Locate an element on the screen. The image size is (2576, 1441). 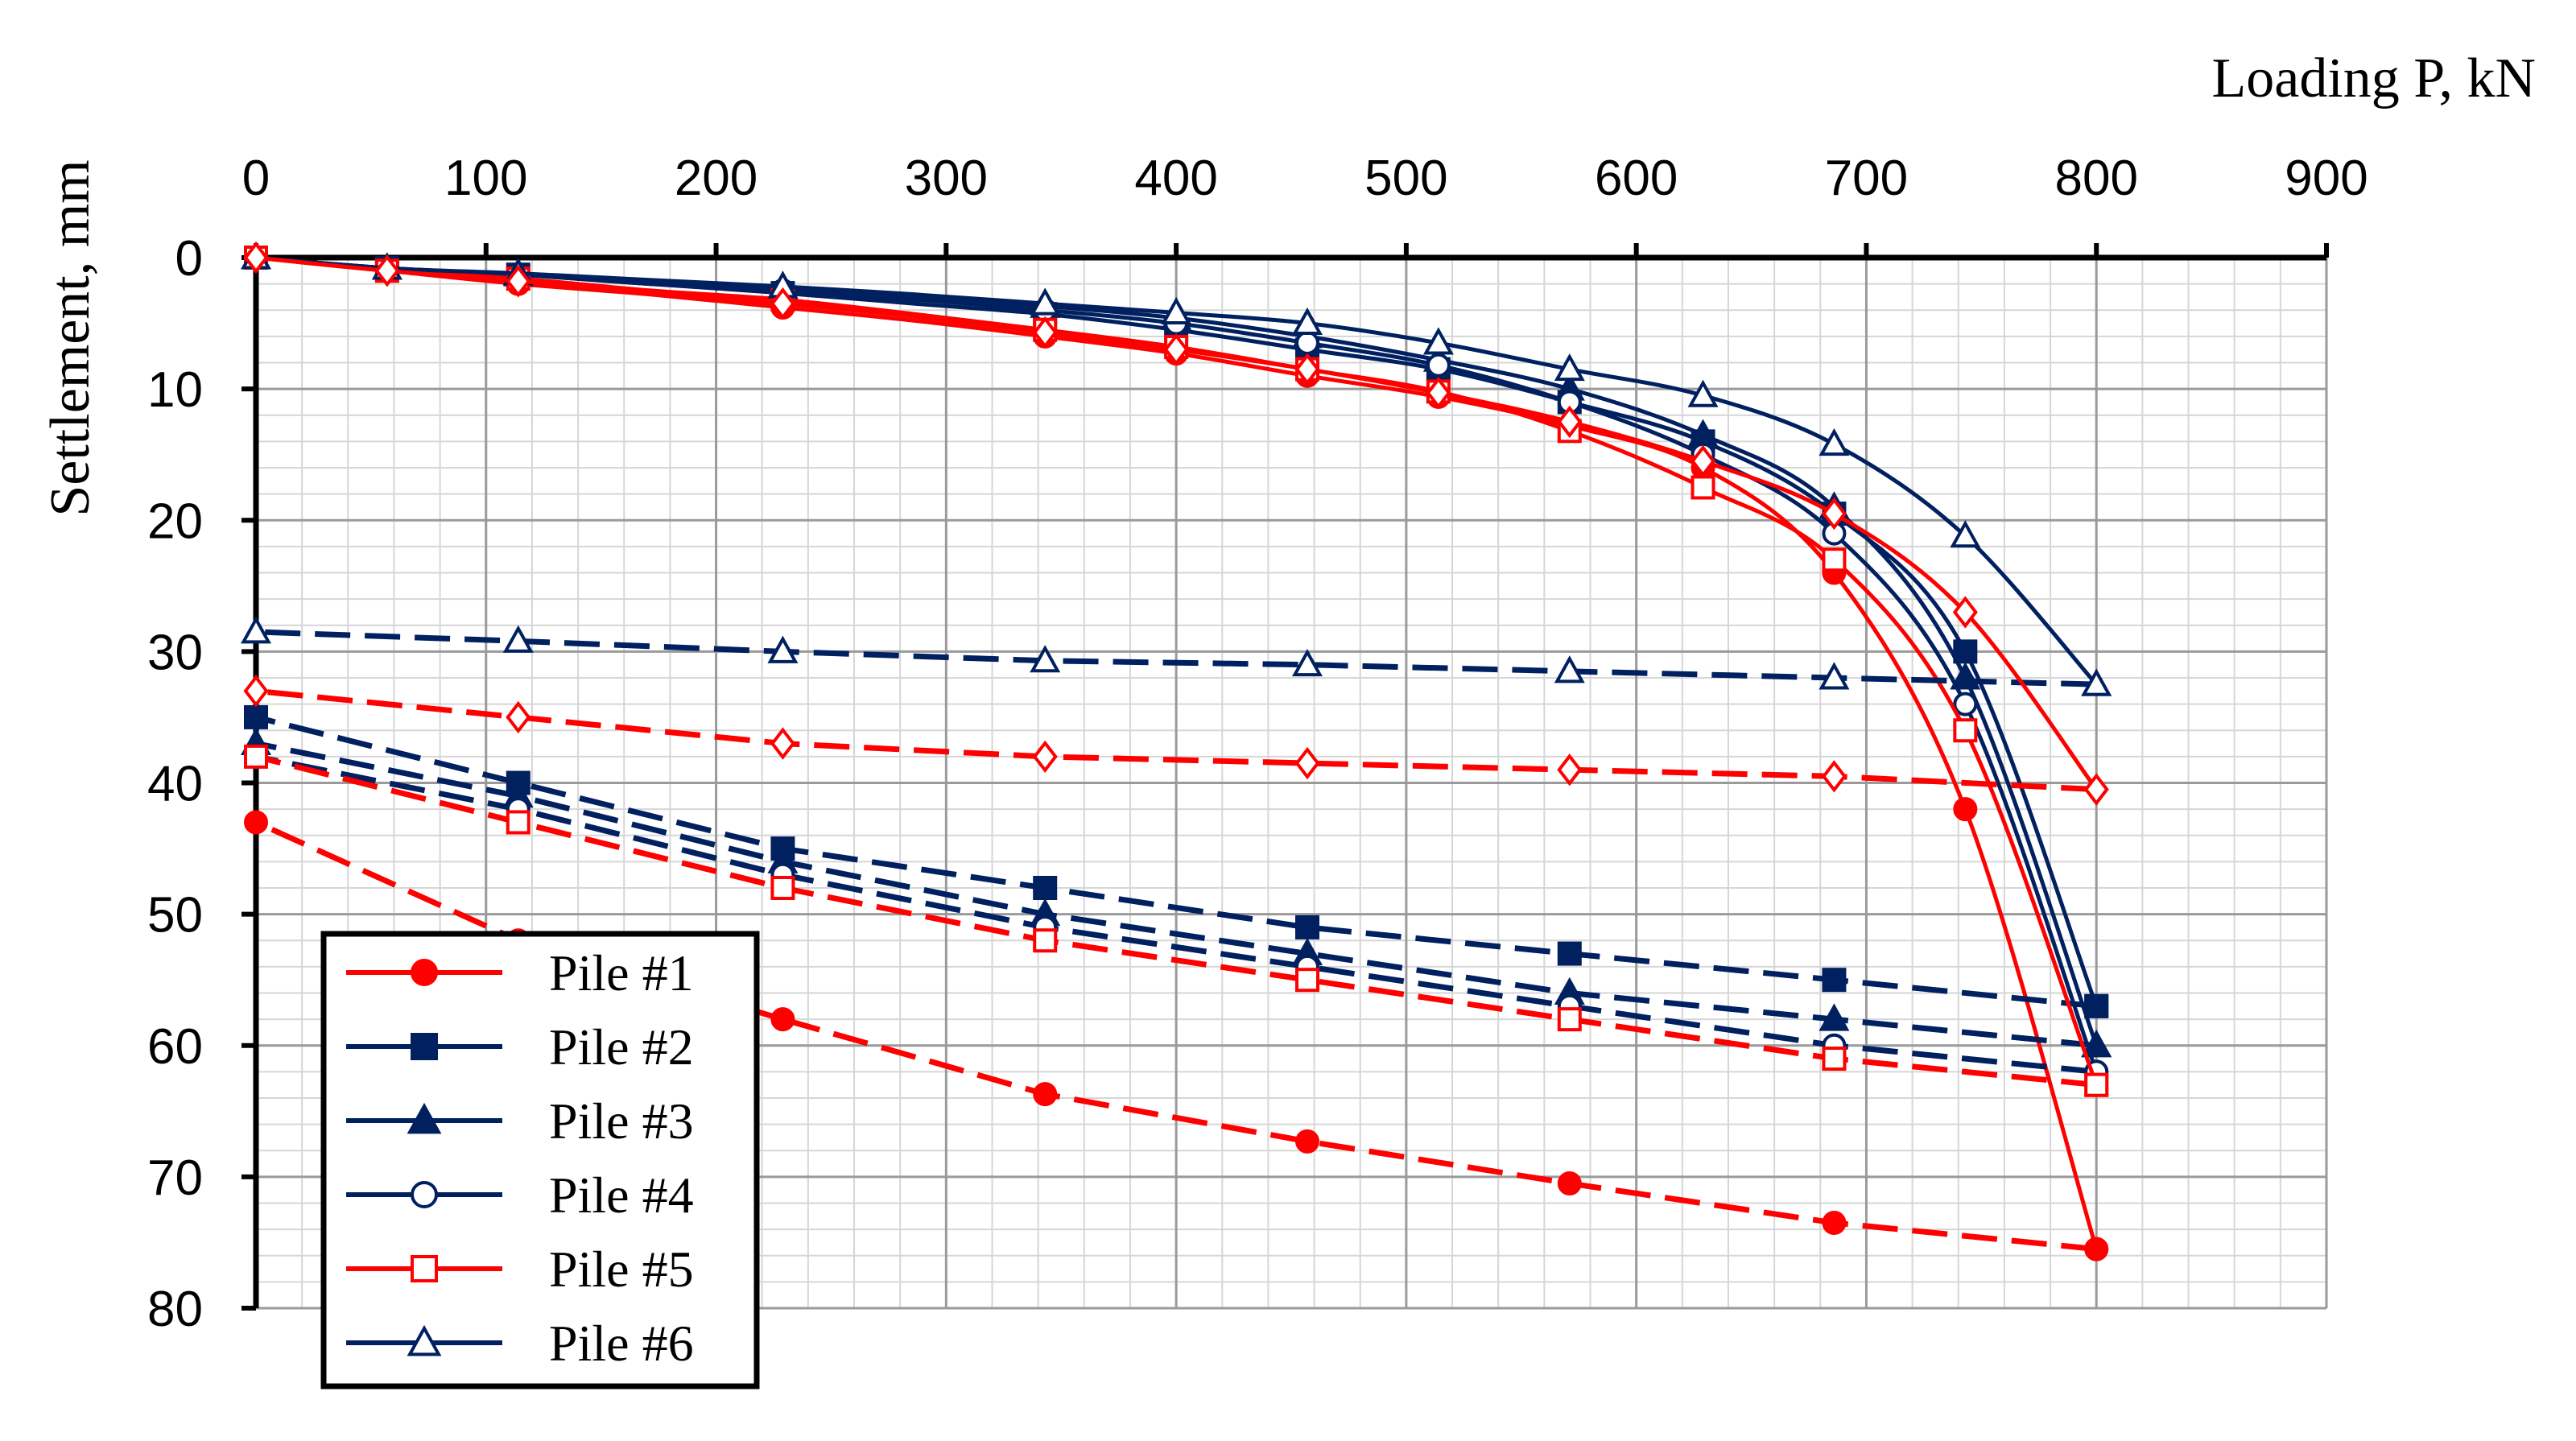
y-tick-label: 60 is located at coordinates (175, 1047).